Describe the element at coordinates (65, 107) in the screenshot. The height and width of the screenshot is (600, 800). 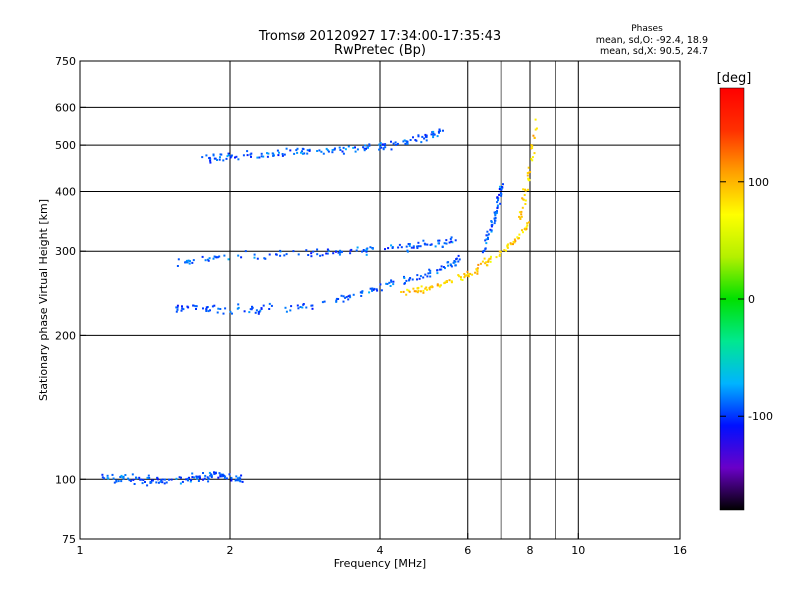
I see `y-tick-label: 600` at that location.